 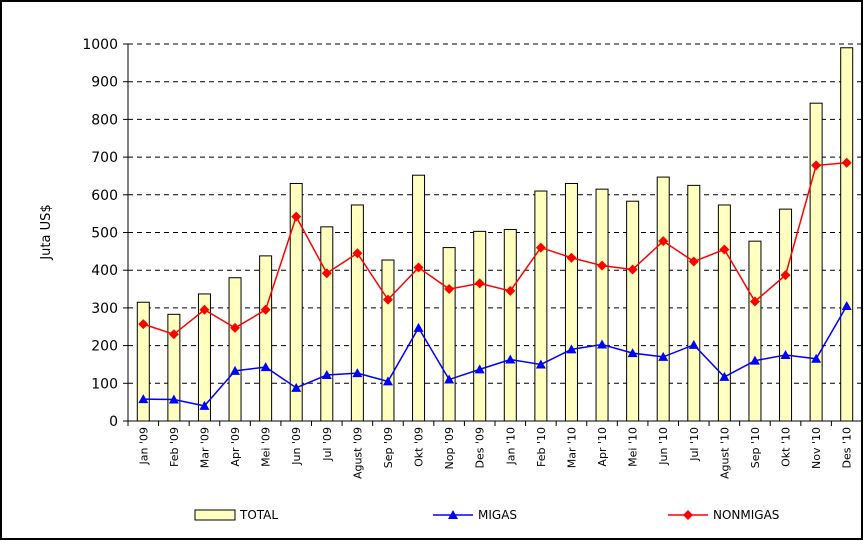 What do you see at coordinates (46, 232) in the screenshot?
I see `y-axis-label: Juta US$` at bounding box center [46, 232].